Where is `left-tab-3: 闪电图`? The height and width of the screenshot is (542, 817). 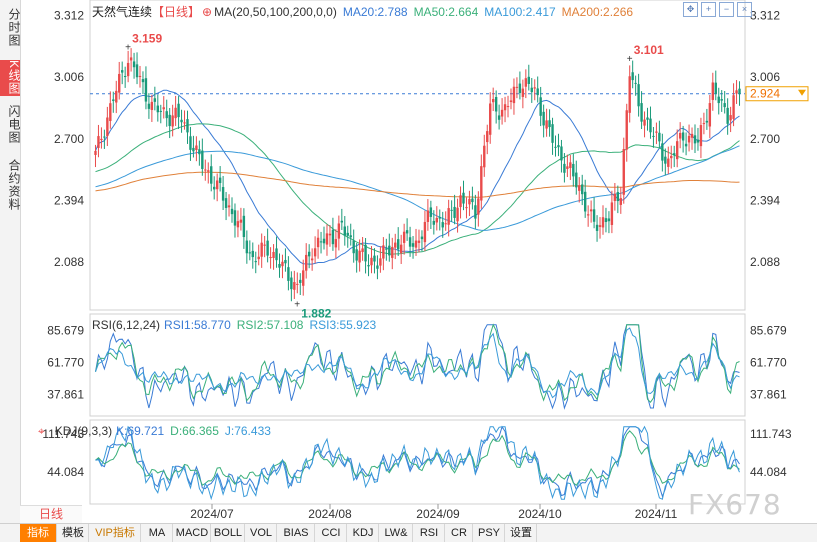
left-tab-3: 闪电图 is located at coordinates (14, 124).